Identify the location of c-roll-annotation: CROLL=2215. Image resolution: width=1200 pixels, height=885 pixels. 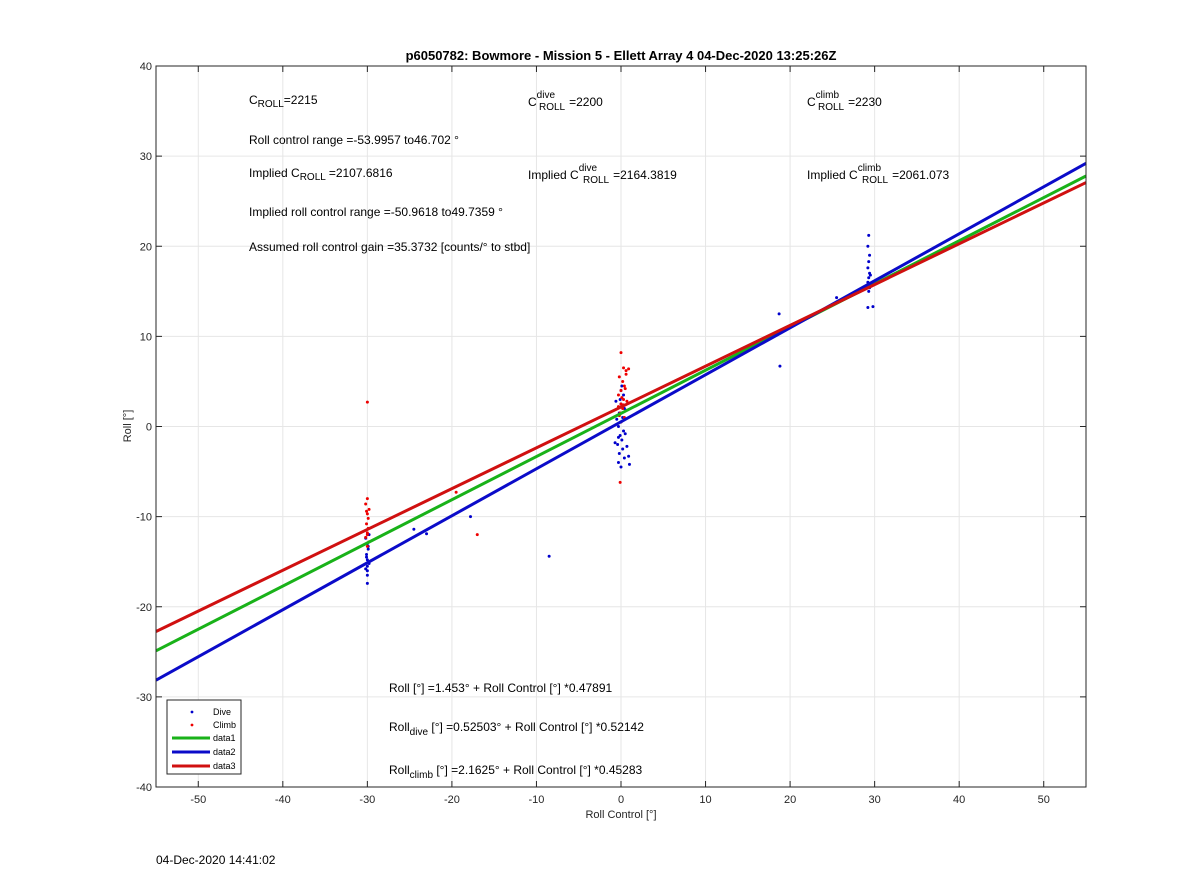
(283, 101).